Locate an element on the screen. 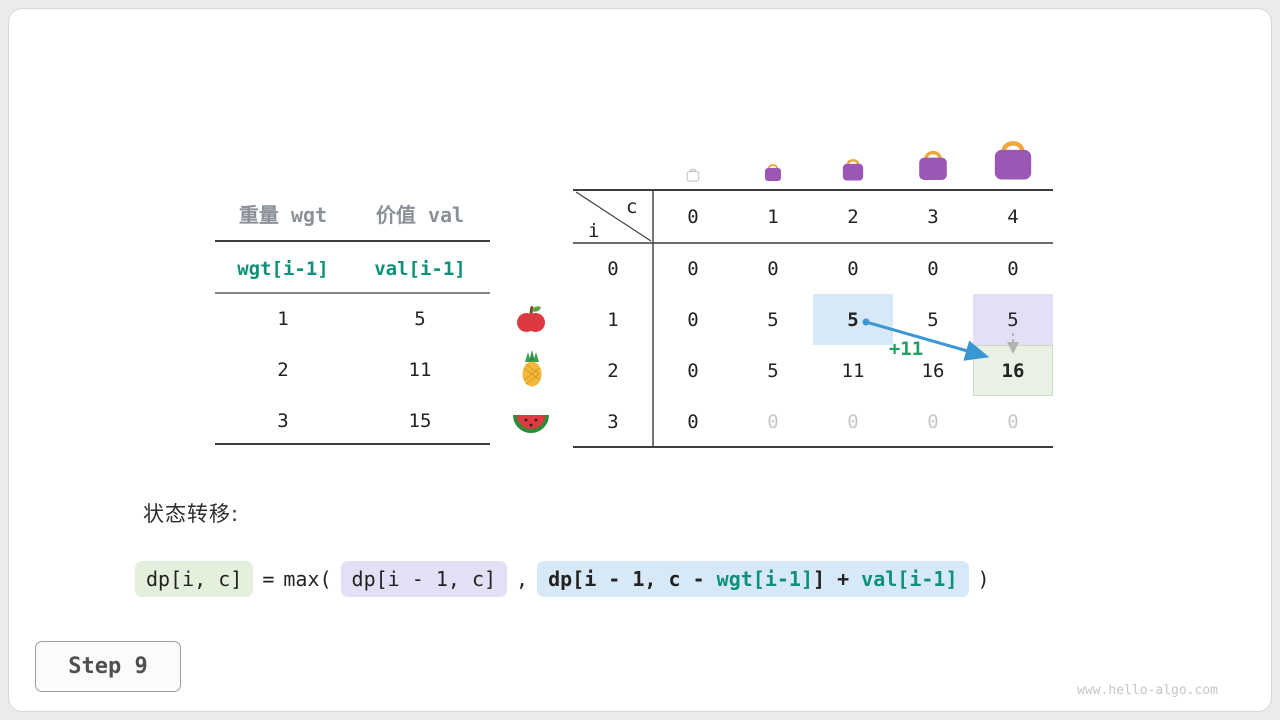 The image size is (1280, 720). item-row-3-wgt: 3 is located at coordinates (283, 421).